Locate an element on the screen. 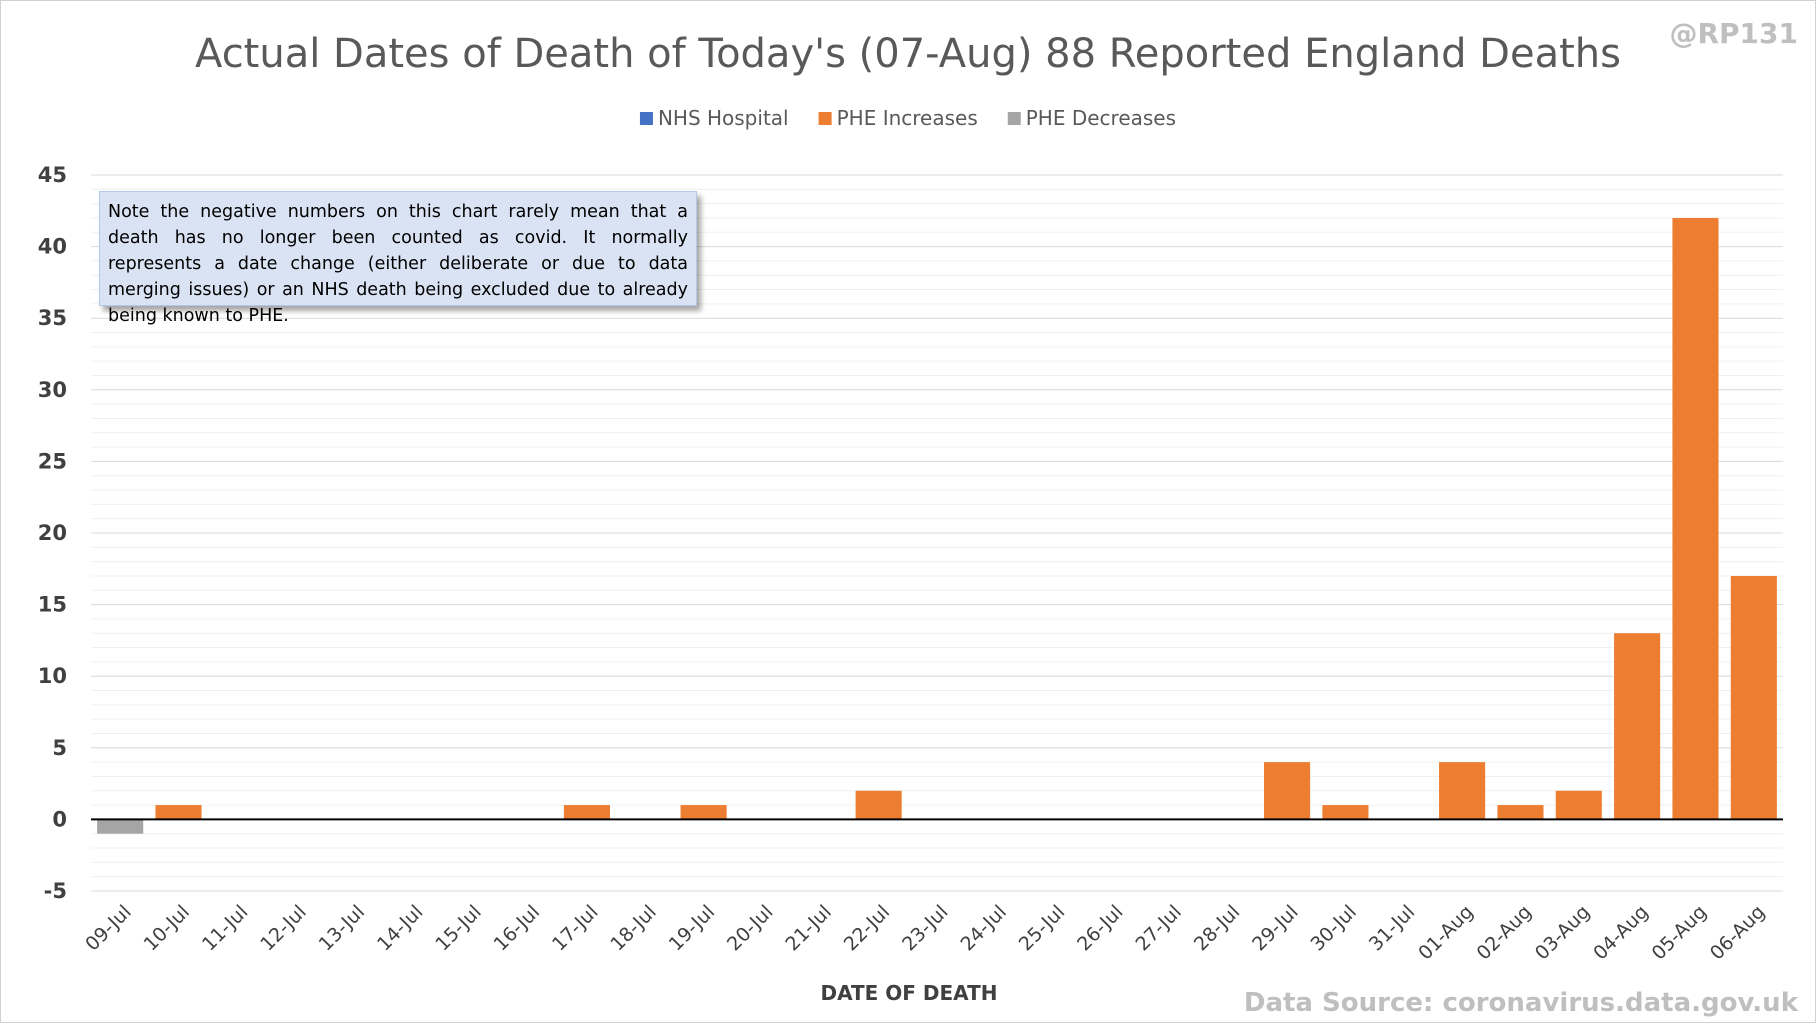  y-axis-ticks: -5 0 5 10 15 20 25 30 35 40 45 is located at coordinates (52, 533).